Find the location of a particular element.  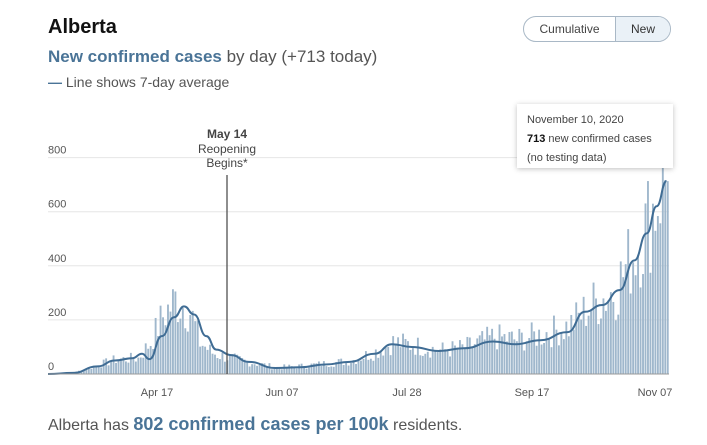

y-tick-label: 600 is located at coordinates (57, 205).